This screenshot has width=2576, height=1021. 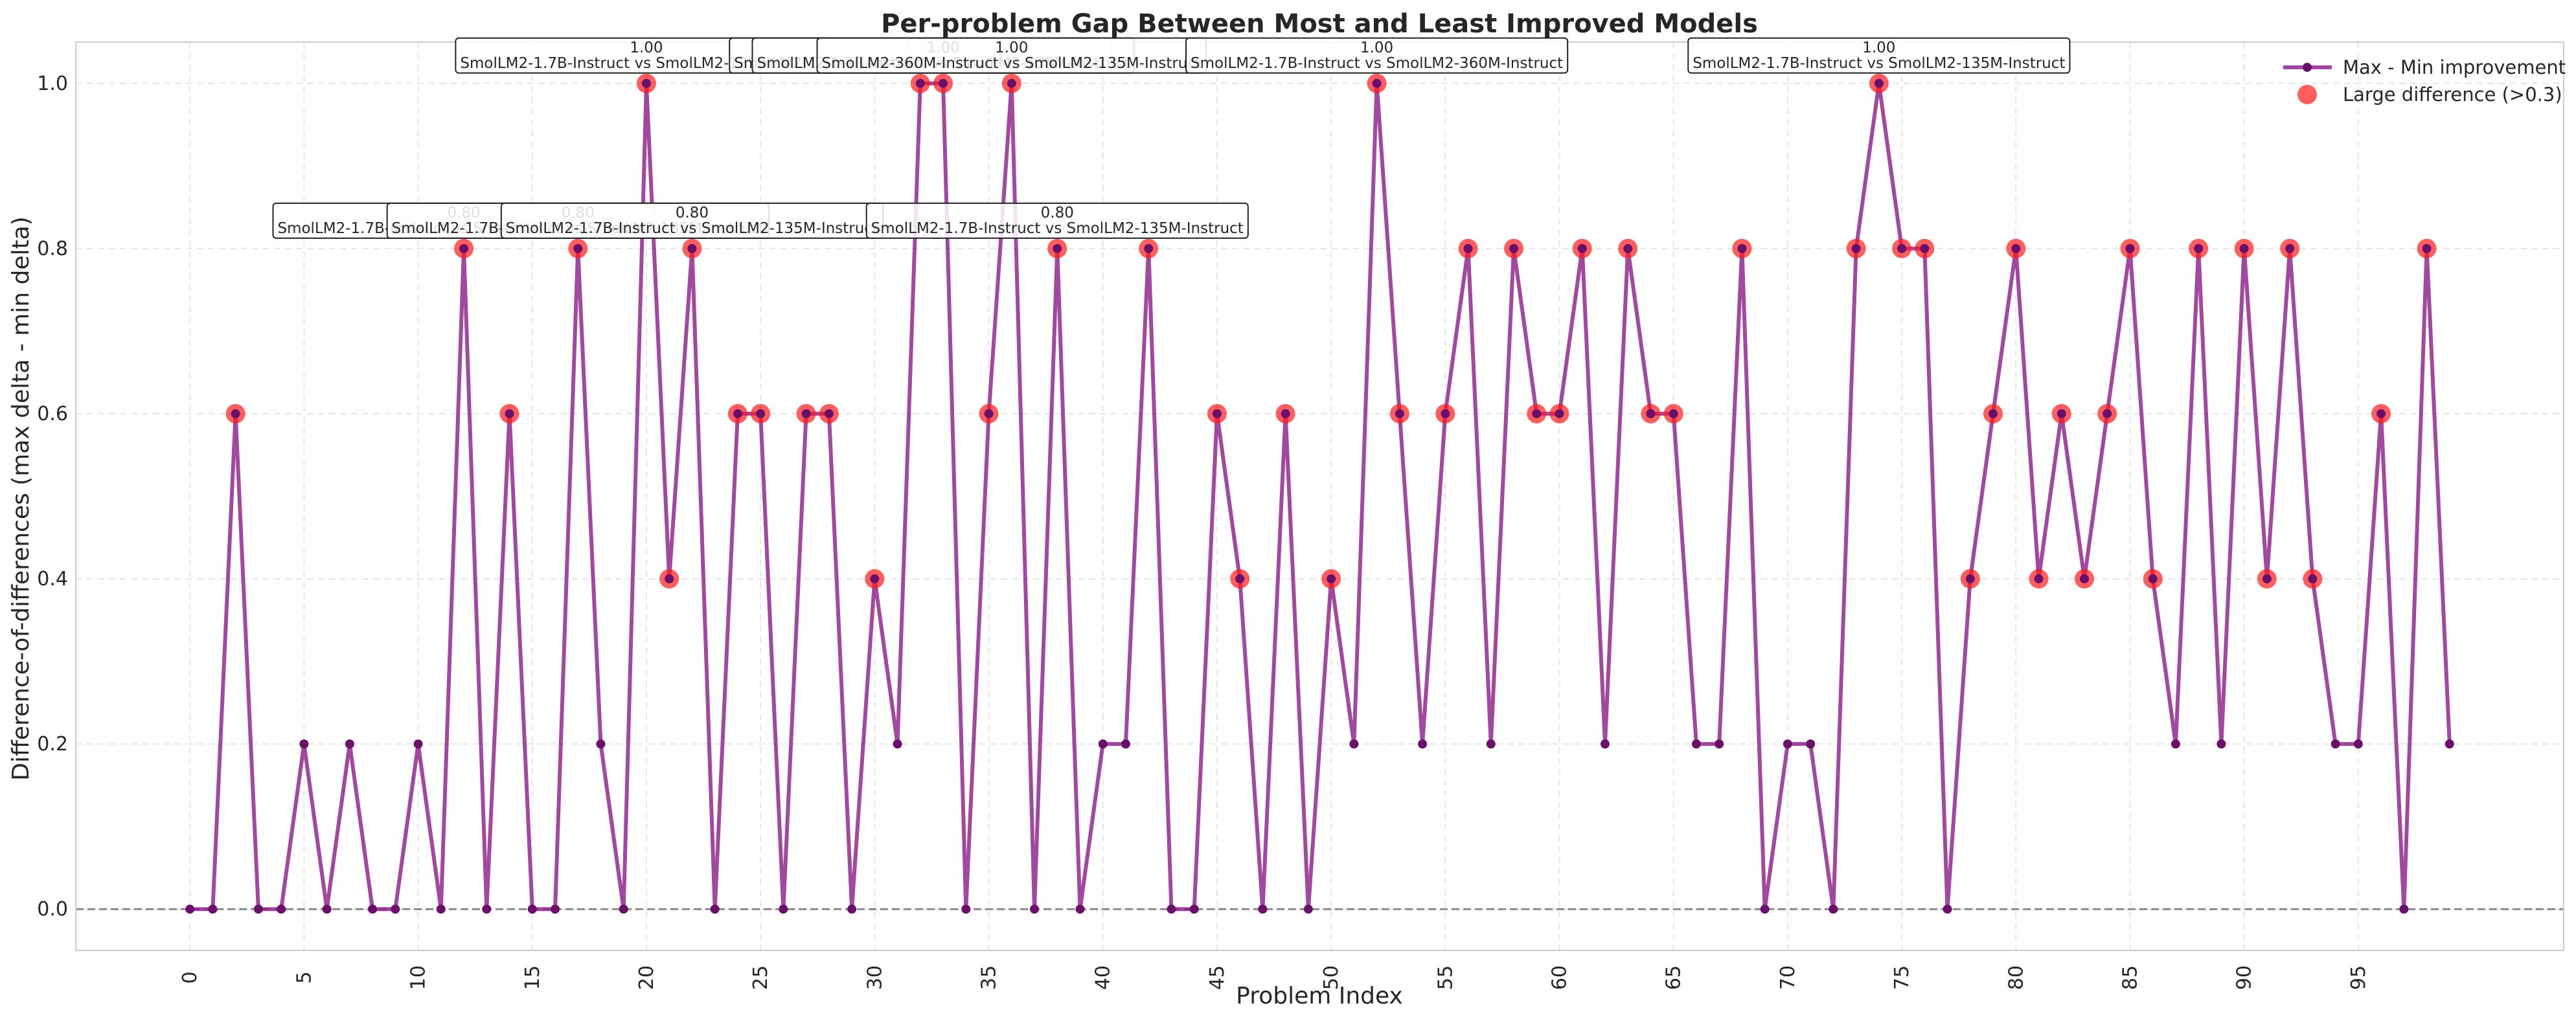 What do you see at coordinates (1217, 977) in the screenshot?
I see `x-tick-label: 45` at bounding box center [1217, 977].